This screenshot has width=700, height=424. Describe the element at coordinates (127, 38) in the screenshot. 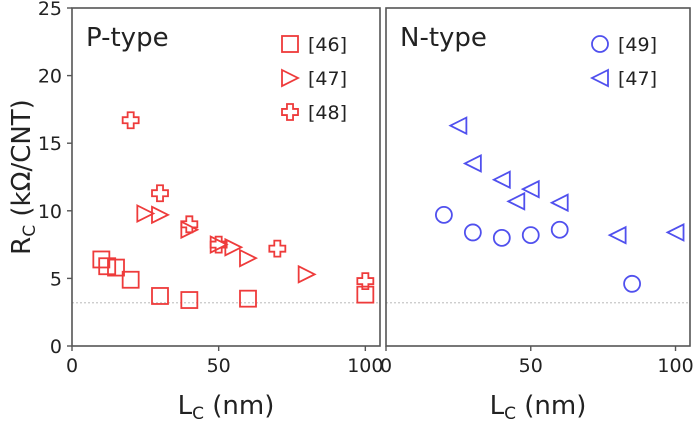

I see `panel-label: P-type` at that location.